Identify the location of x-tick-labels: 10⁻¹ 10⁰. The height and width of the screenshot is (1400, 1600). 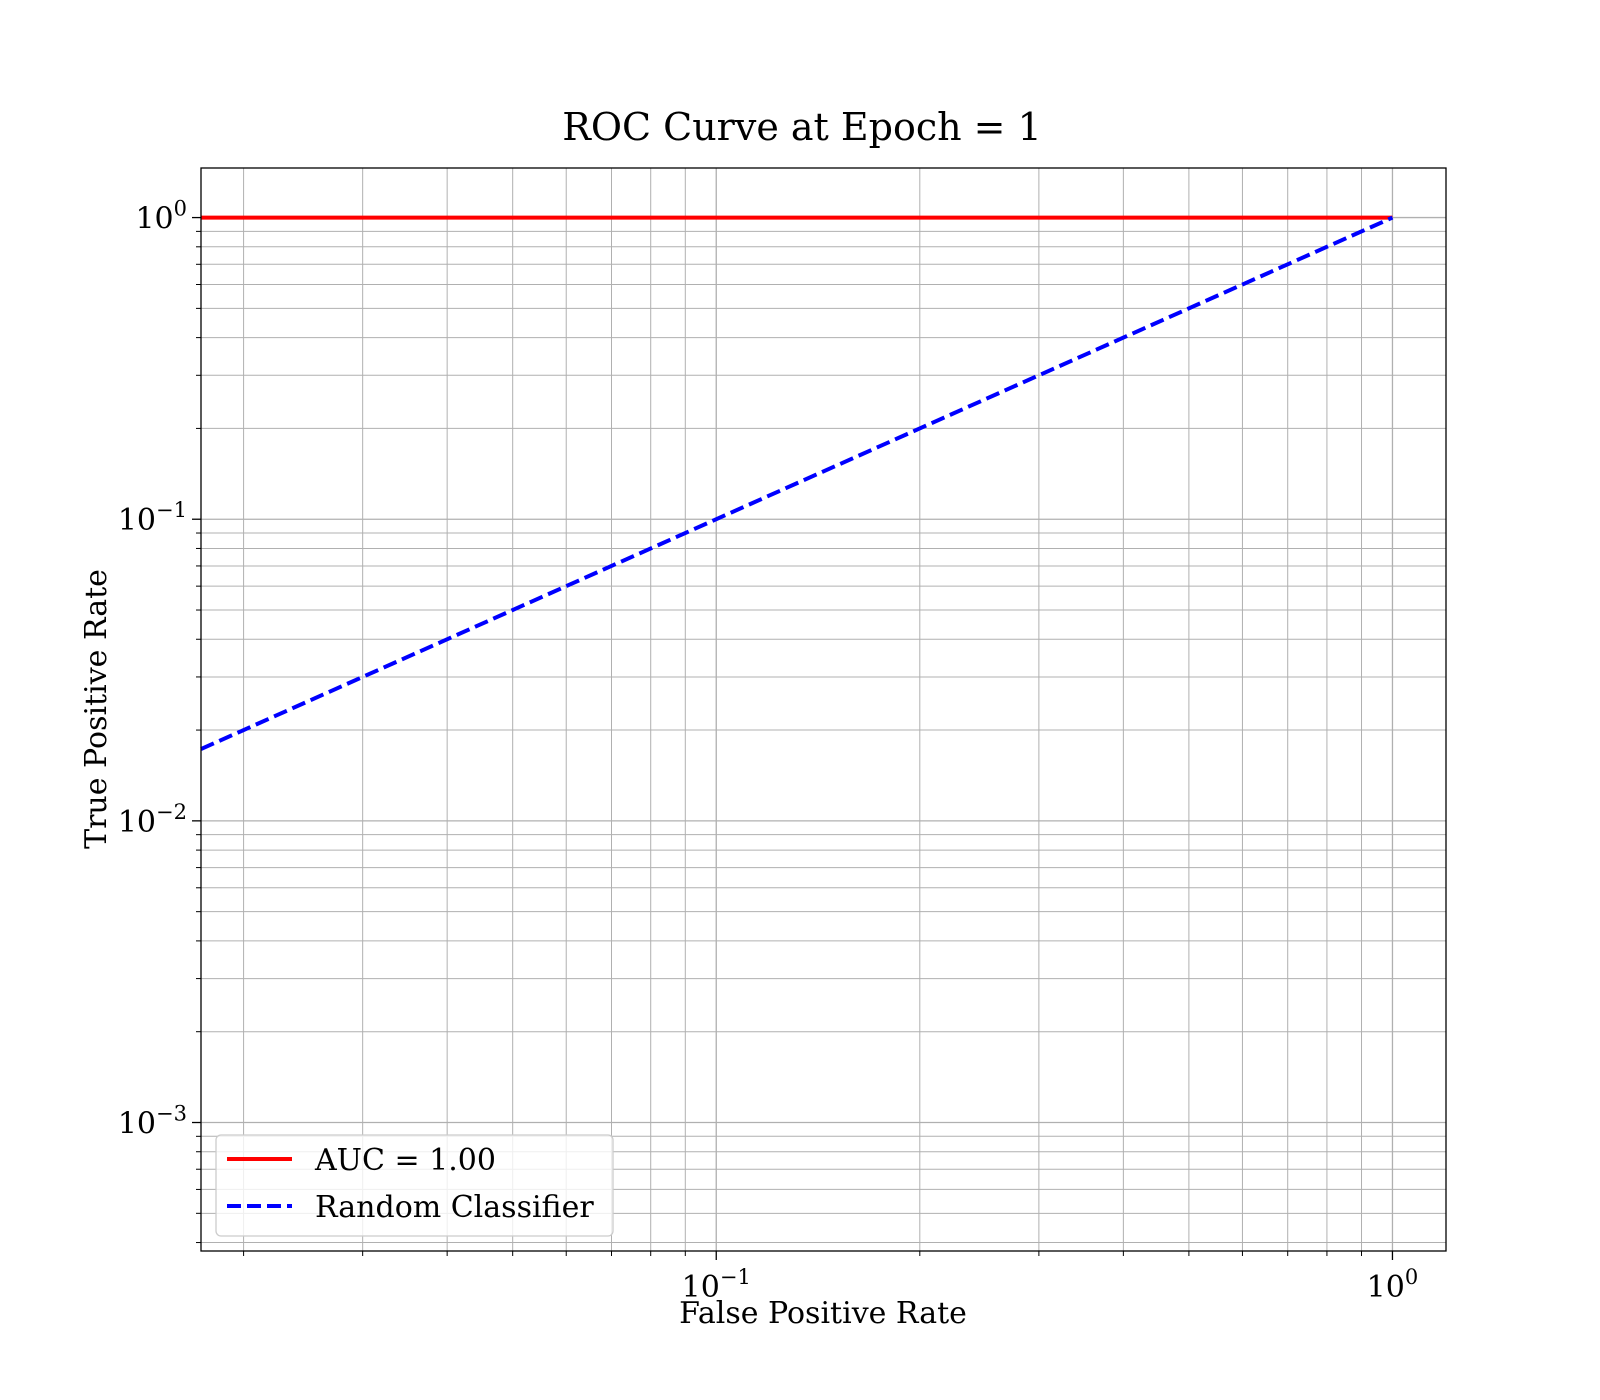
(1050, 1285).